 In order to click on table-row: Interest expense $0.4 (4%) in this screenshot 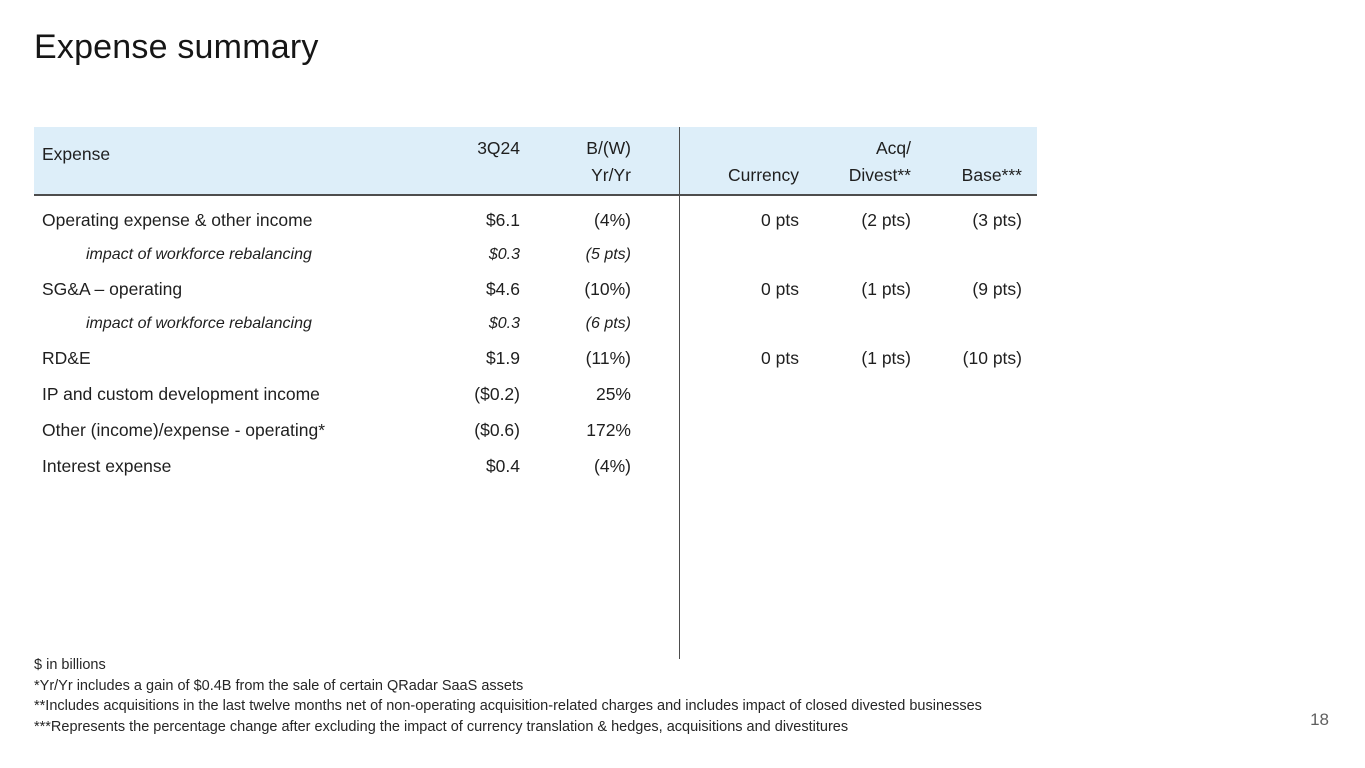, I will do `click(535, 466)`.